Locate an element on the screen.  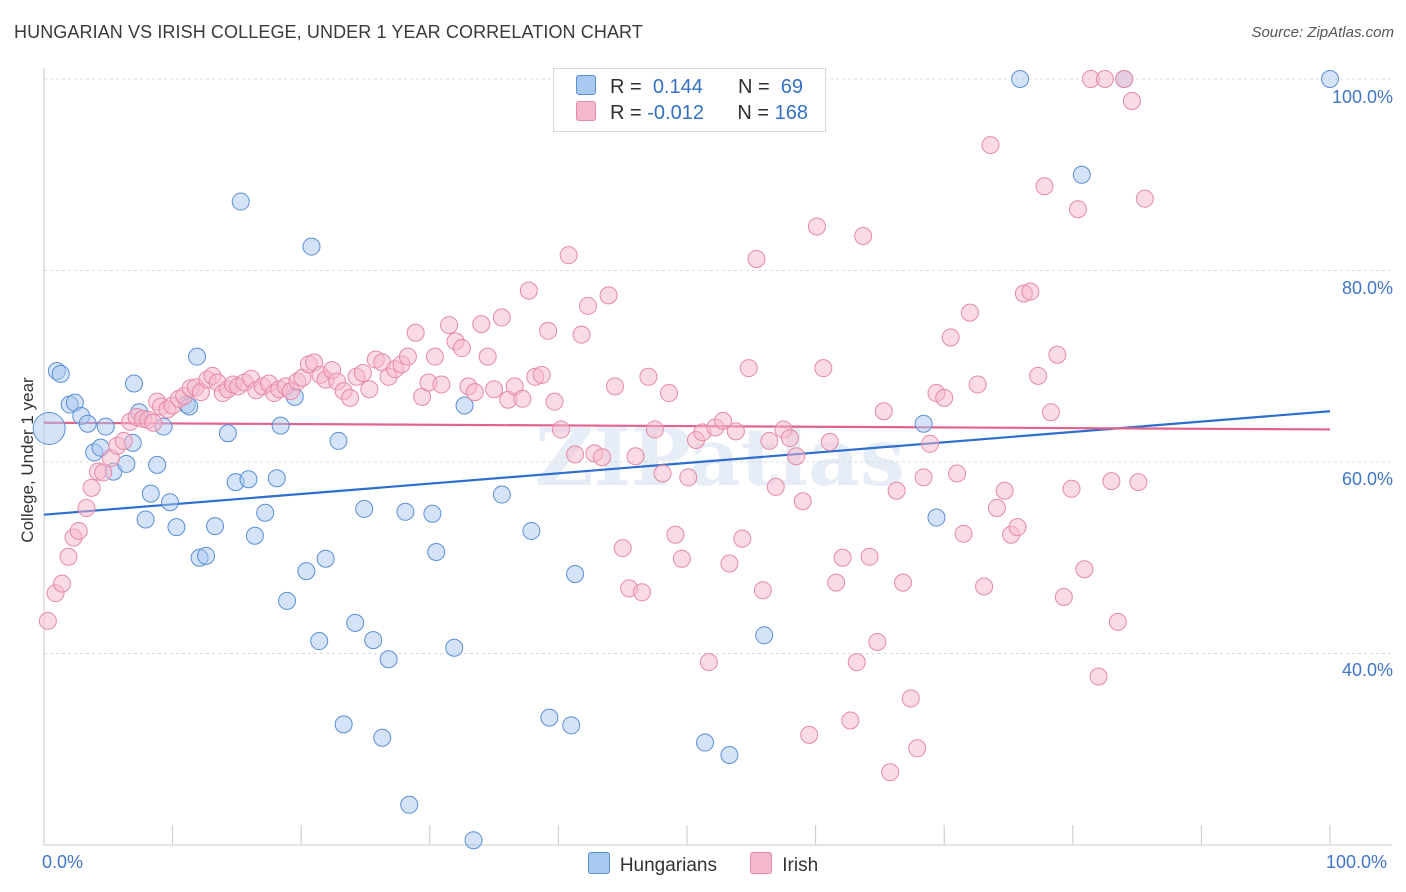
legend-swatch-hungarians is located at coordinates (586, 85).